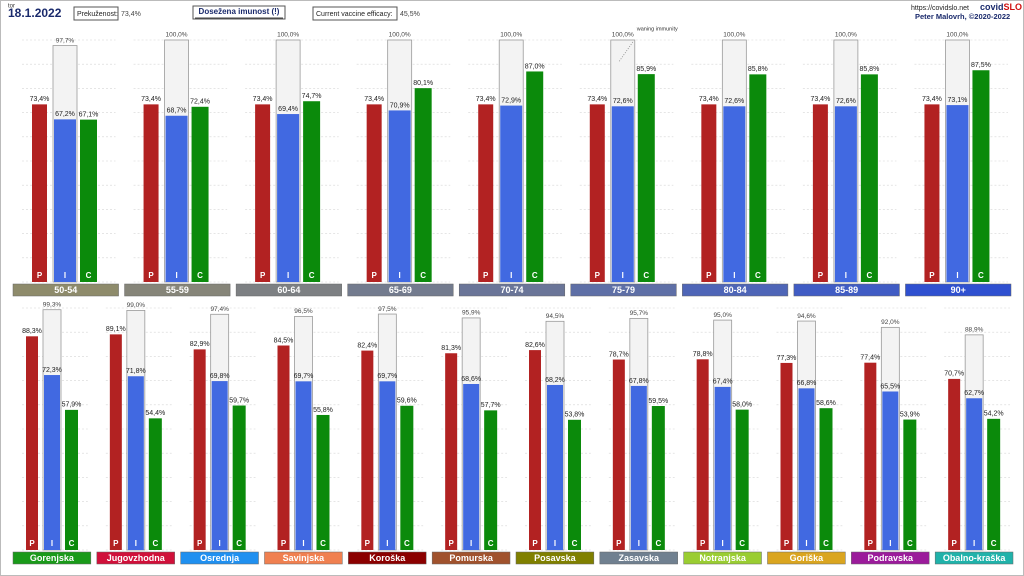  What do you see at coordinates (511, 100) in the screenshot?
I see `value-label: 72,9%` at bounding box center [511, 100].